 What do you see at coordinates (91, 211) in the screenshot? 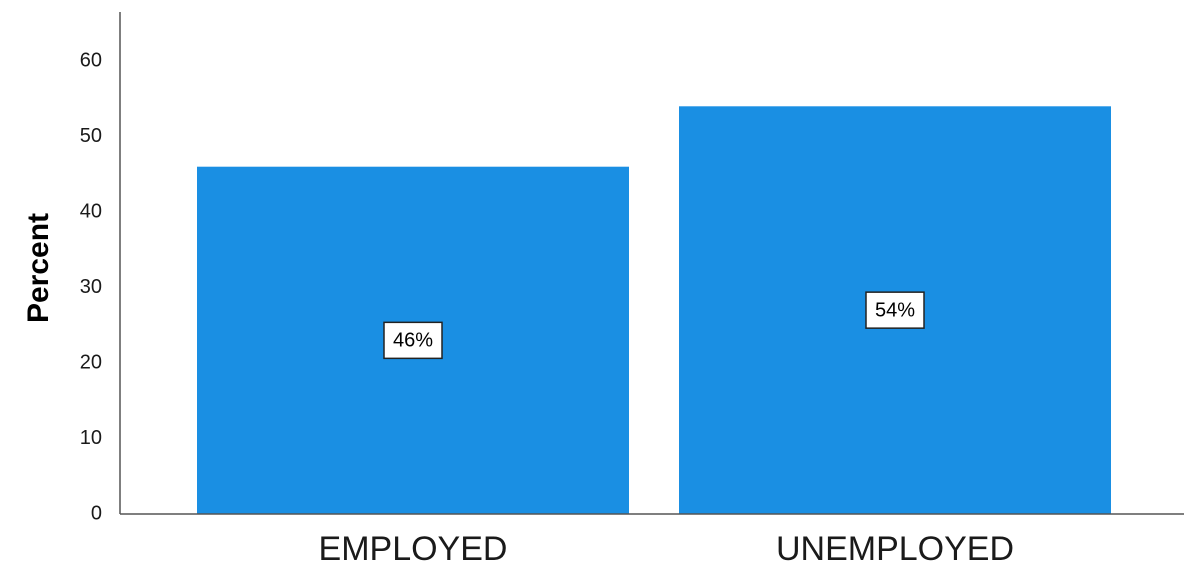
I see `y-tick-label: 40` at bounding box center [91, 211].